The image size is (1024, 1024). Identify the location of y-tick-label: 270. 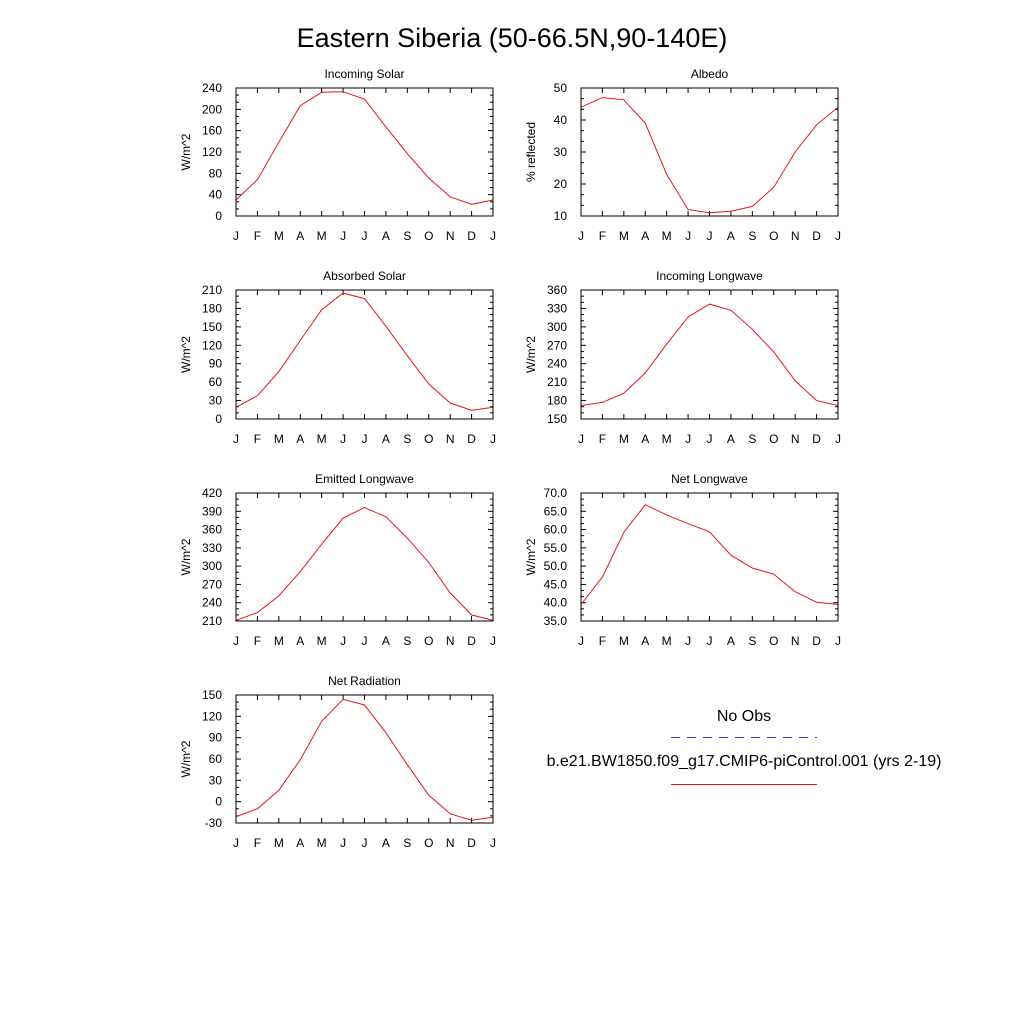
(557, 345).